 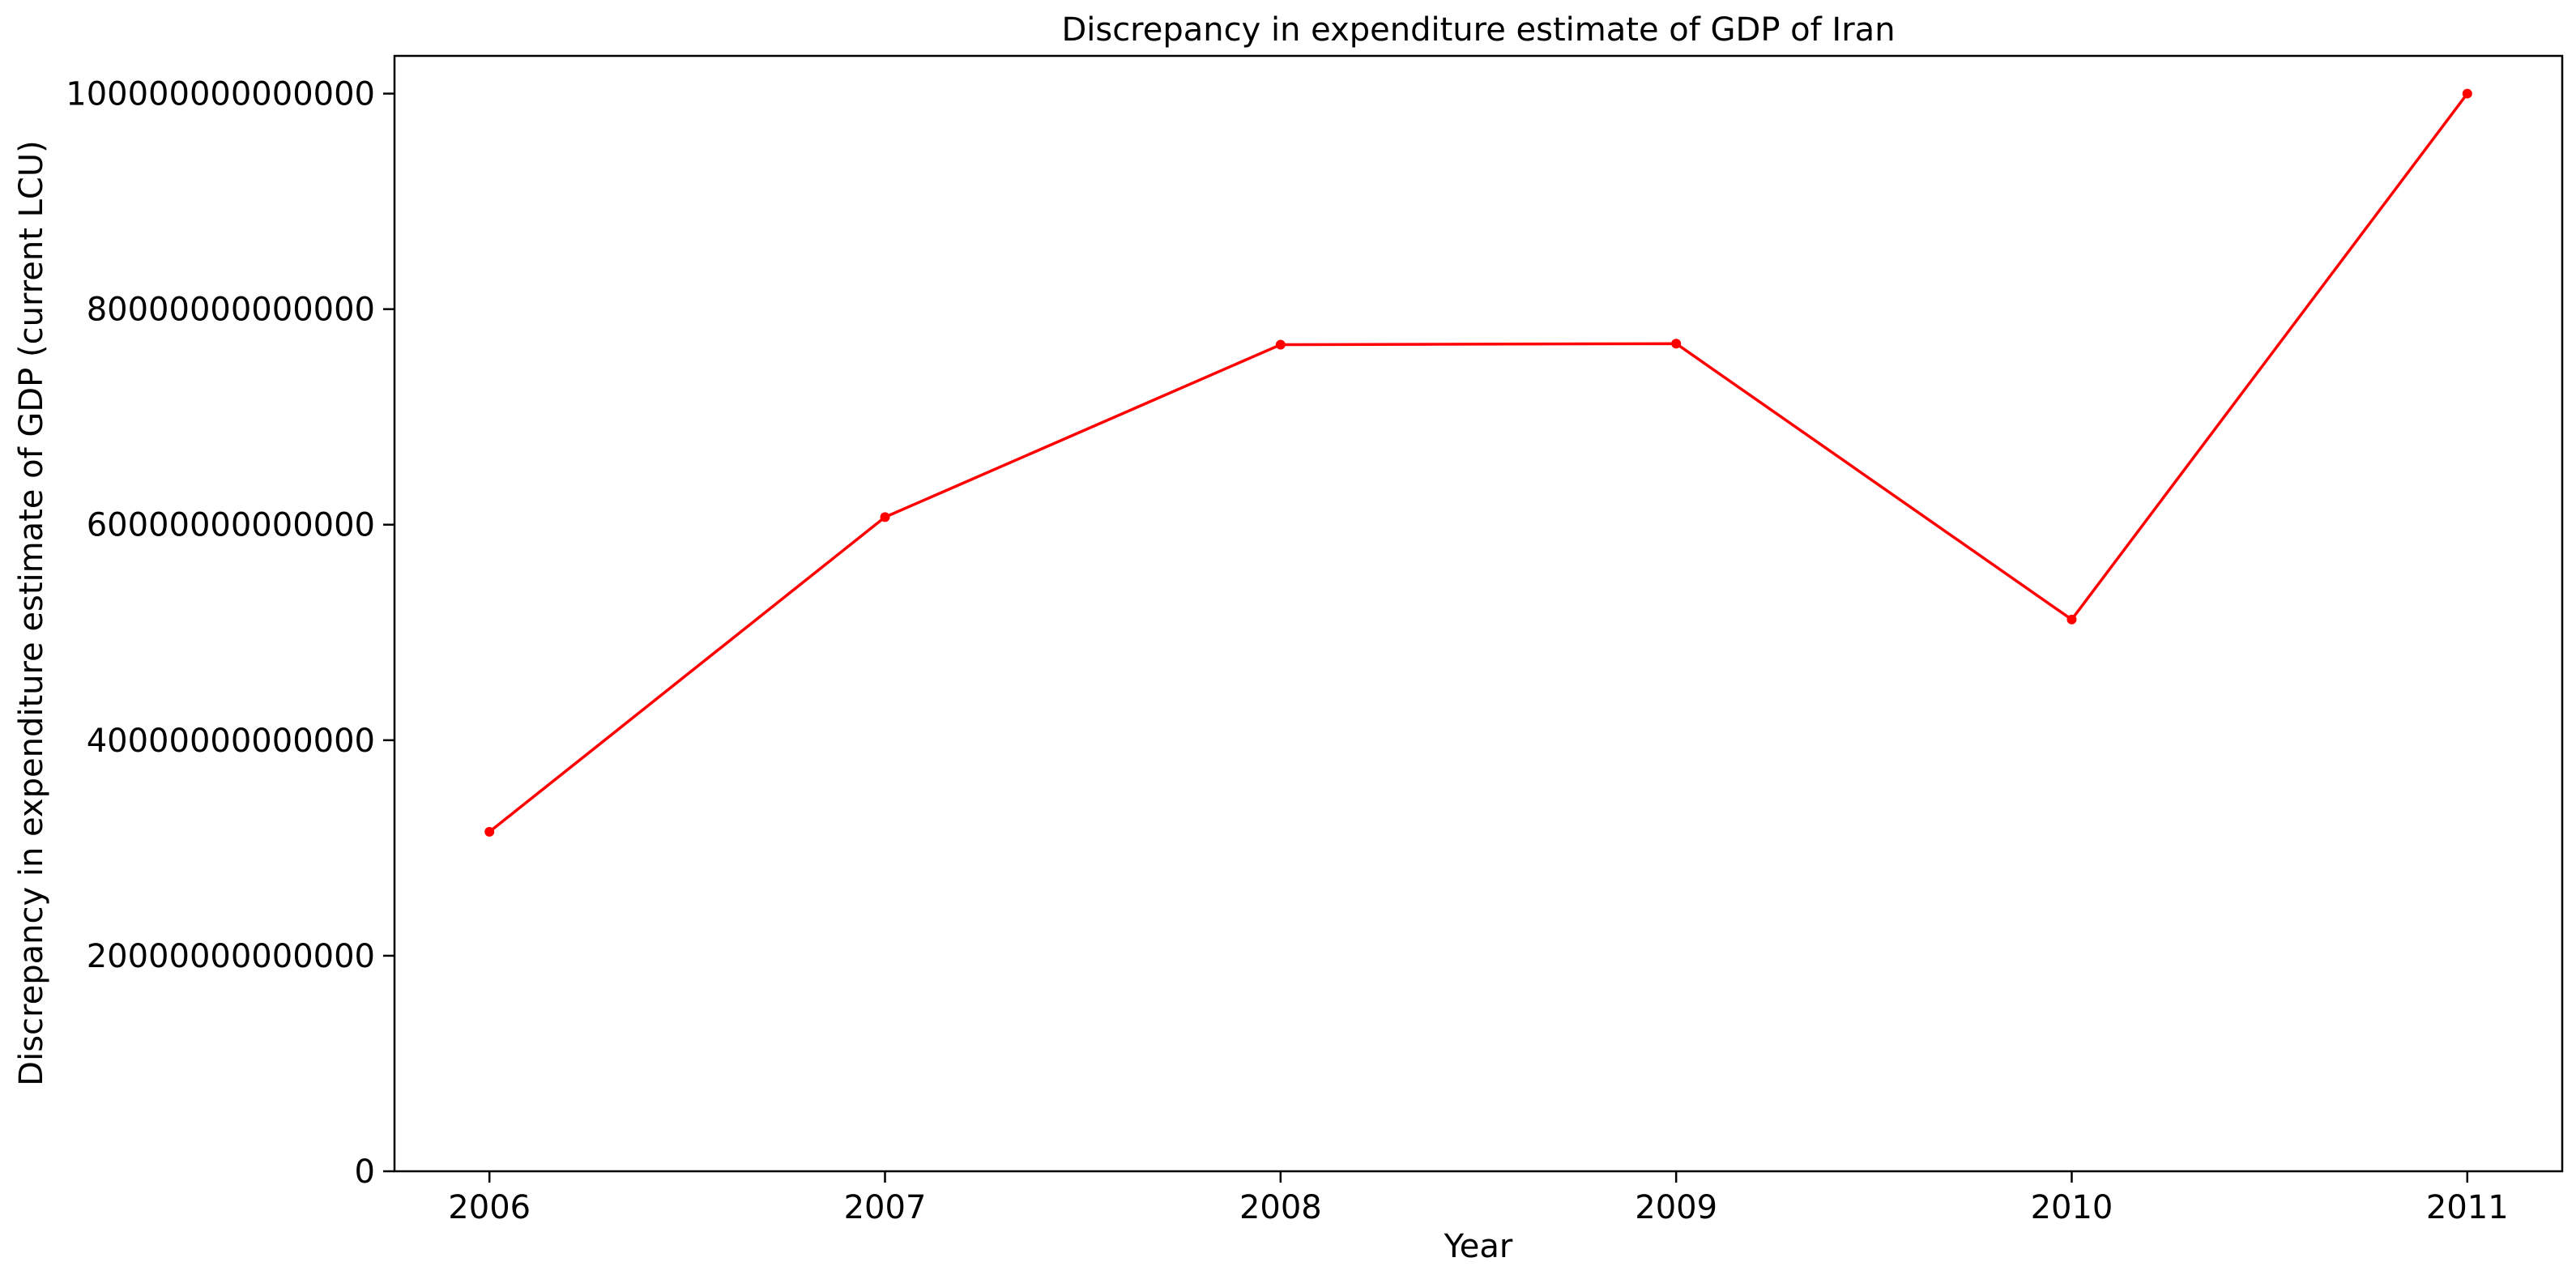 What do you see at coordinates (231, 956) in the screenshot?
I see `y-tick-label: 20000000000000` at bounding box center [231, 956].